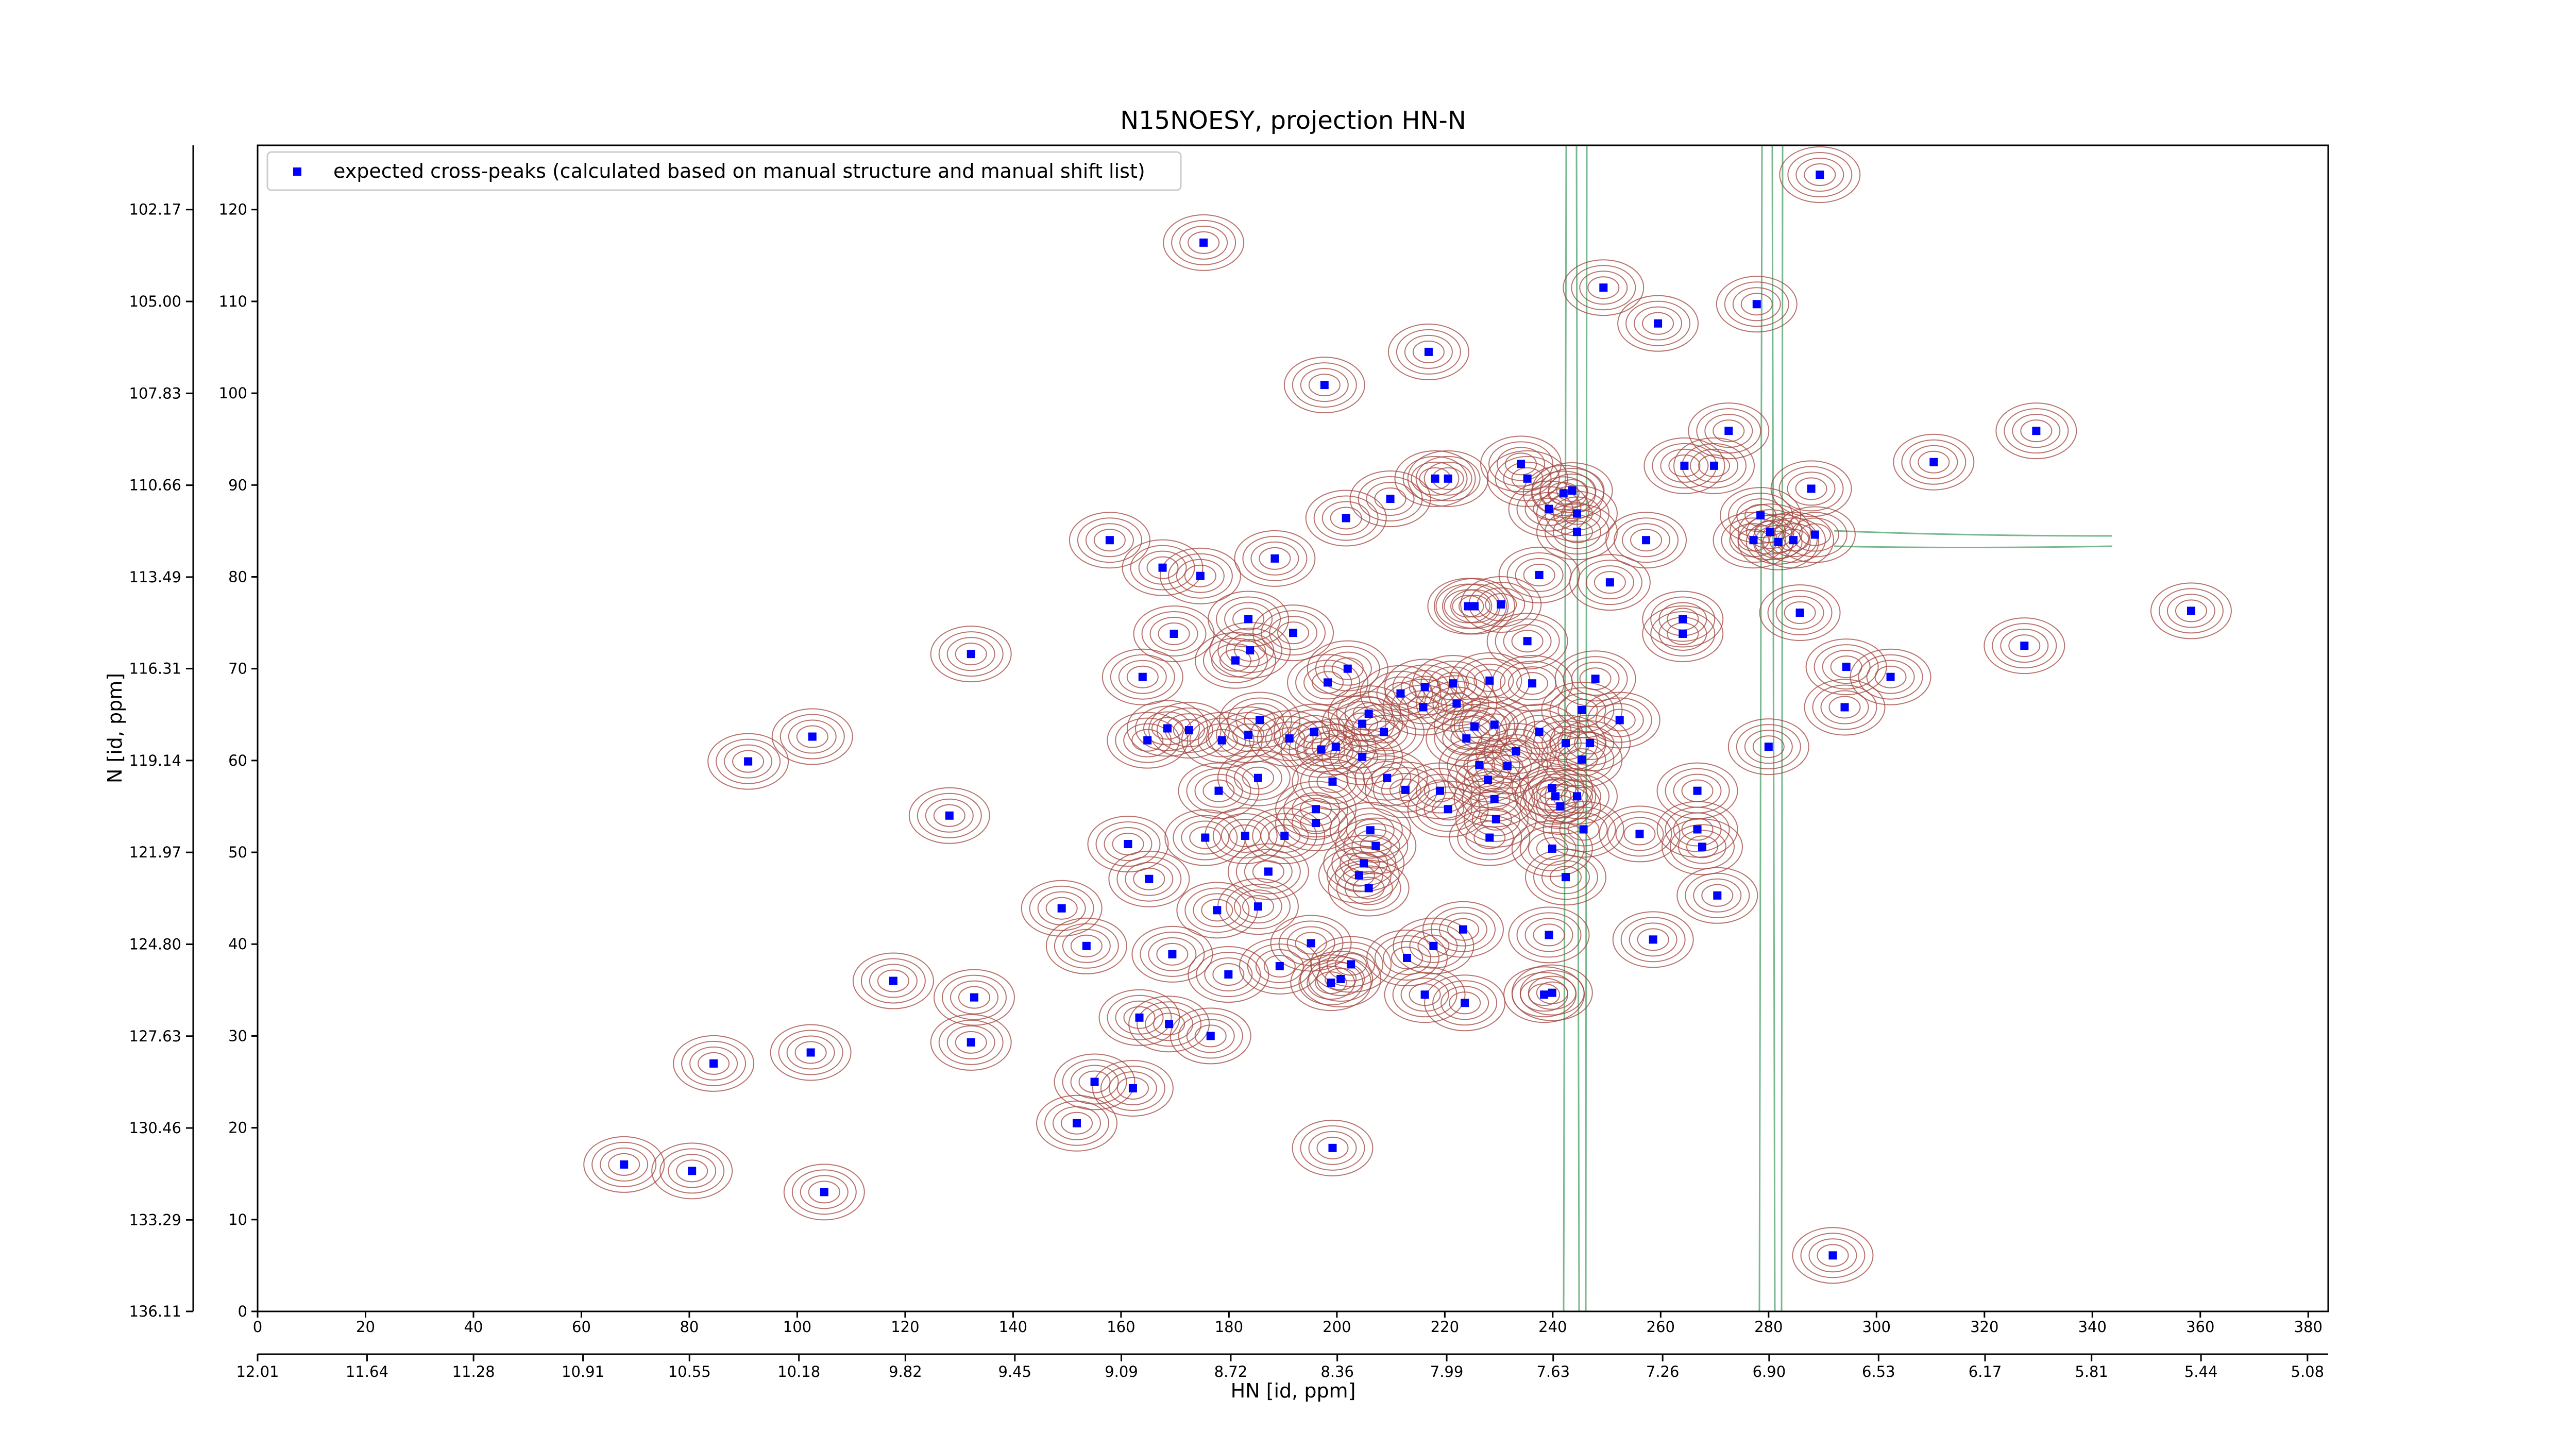 The image size is (2576, 1449). Describe the element at coordinates (1293, 1390) in the screenshot. I see `x-axis-label: HN [id, ppm]` at that location.